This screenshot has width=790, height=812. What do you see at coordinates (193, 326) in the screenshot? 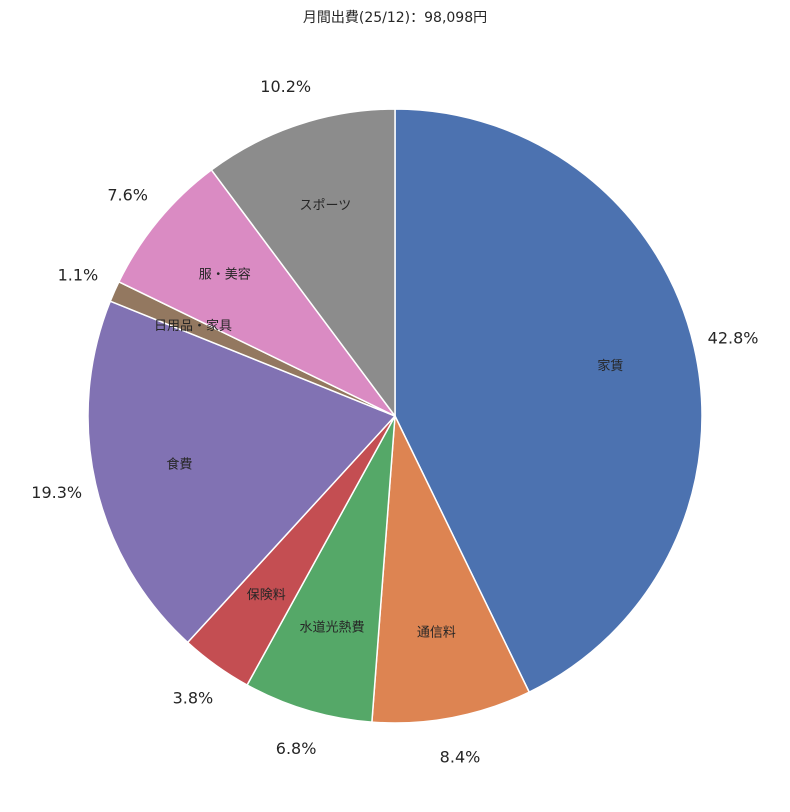
I see `slice-category-label: 日用品・家具` at bounding box center [193, 326].